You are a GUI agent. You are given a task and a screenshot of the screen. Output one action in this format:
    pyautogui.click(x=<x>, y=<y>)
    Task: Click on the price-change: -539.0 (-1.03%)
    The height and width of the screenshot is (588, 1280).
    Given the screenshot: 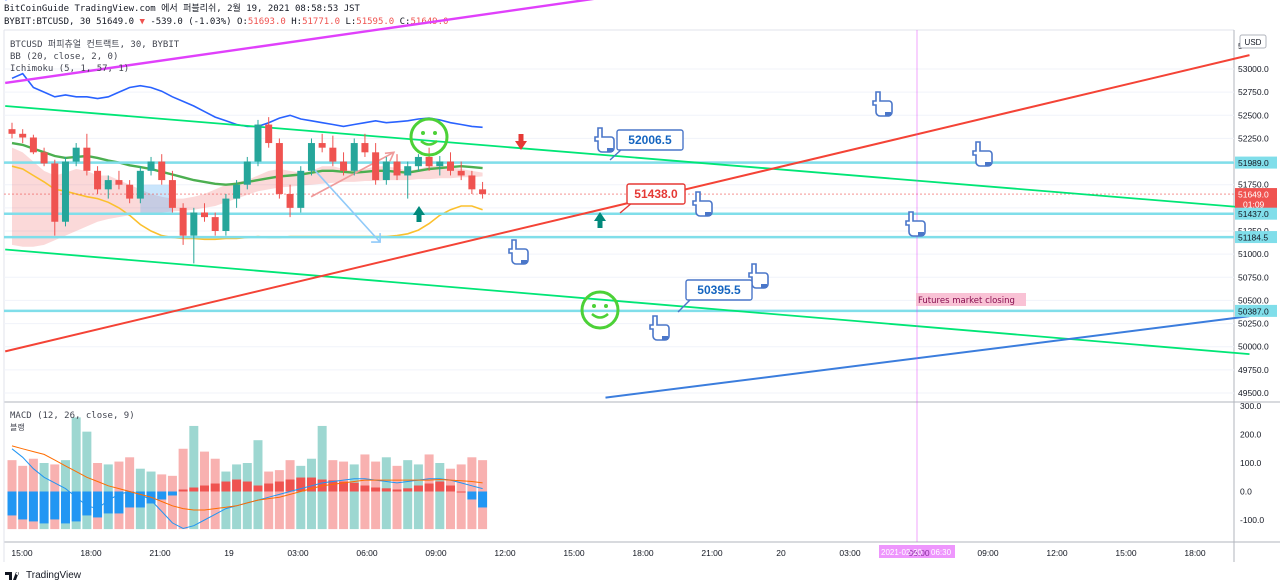 What is the action you would take?
    pyautogui.click(x=191, y=22)
    